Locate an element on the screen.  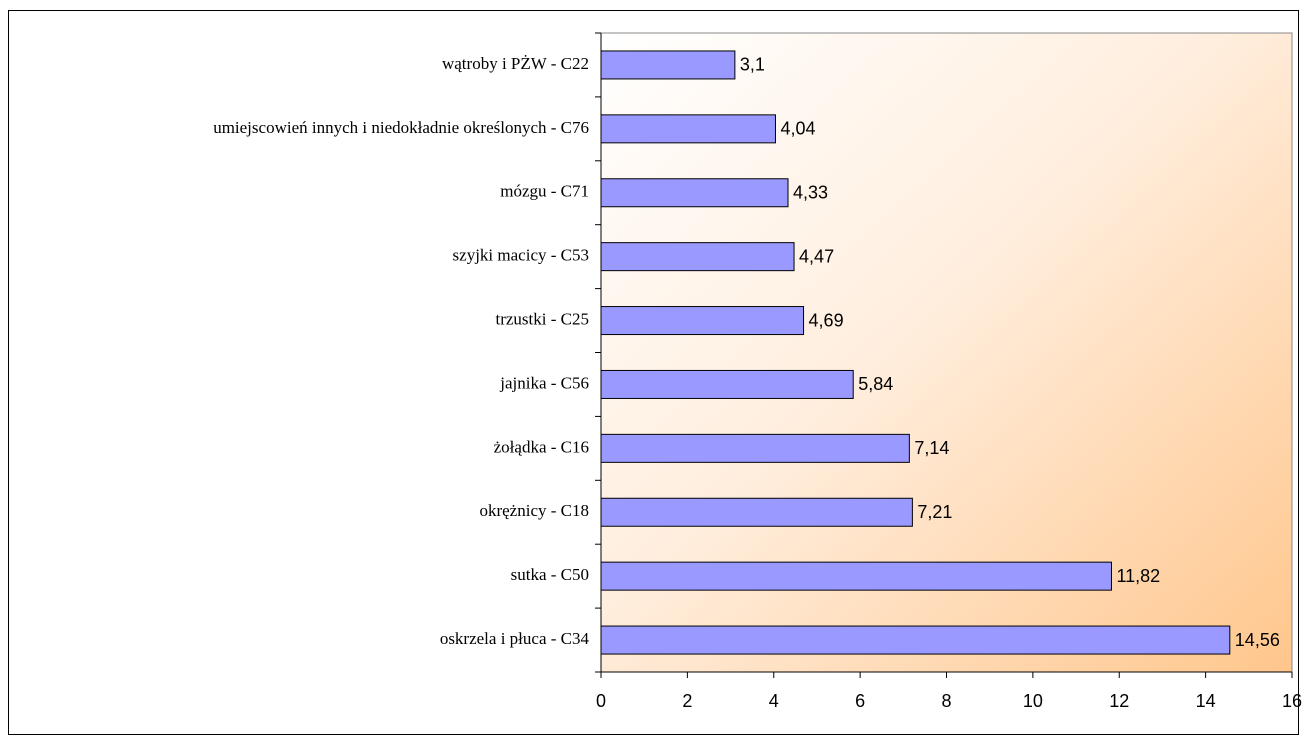
value-label: 4,69 is located at coordinates (826, 320).